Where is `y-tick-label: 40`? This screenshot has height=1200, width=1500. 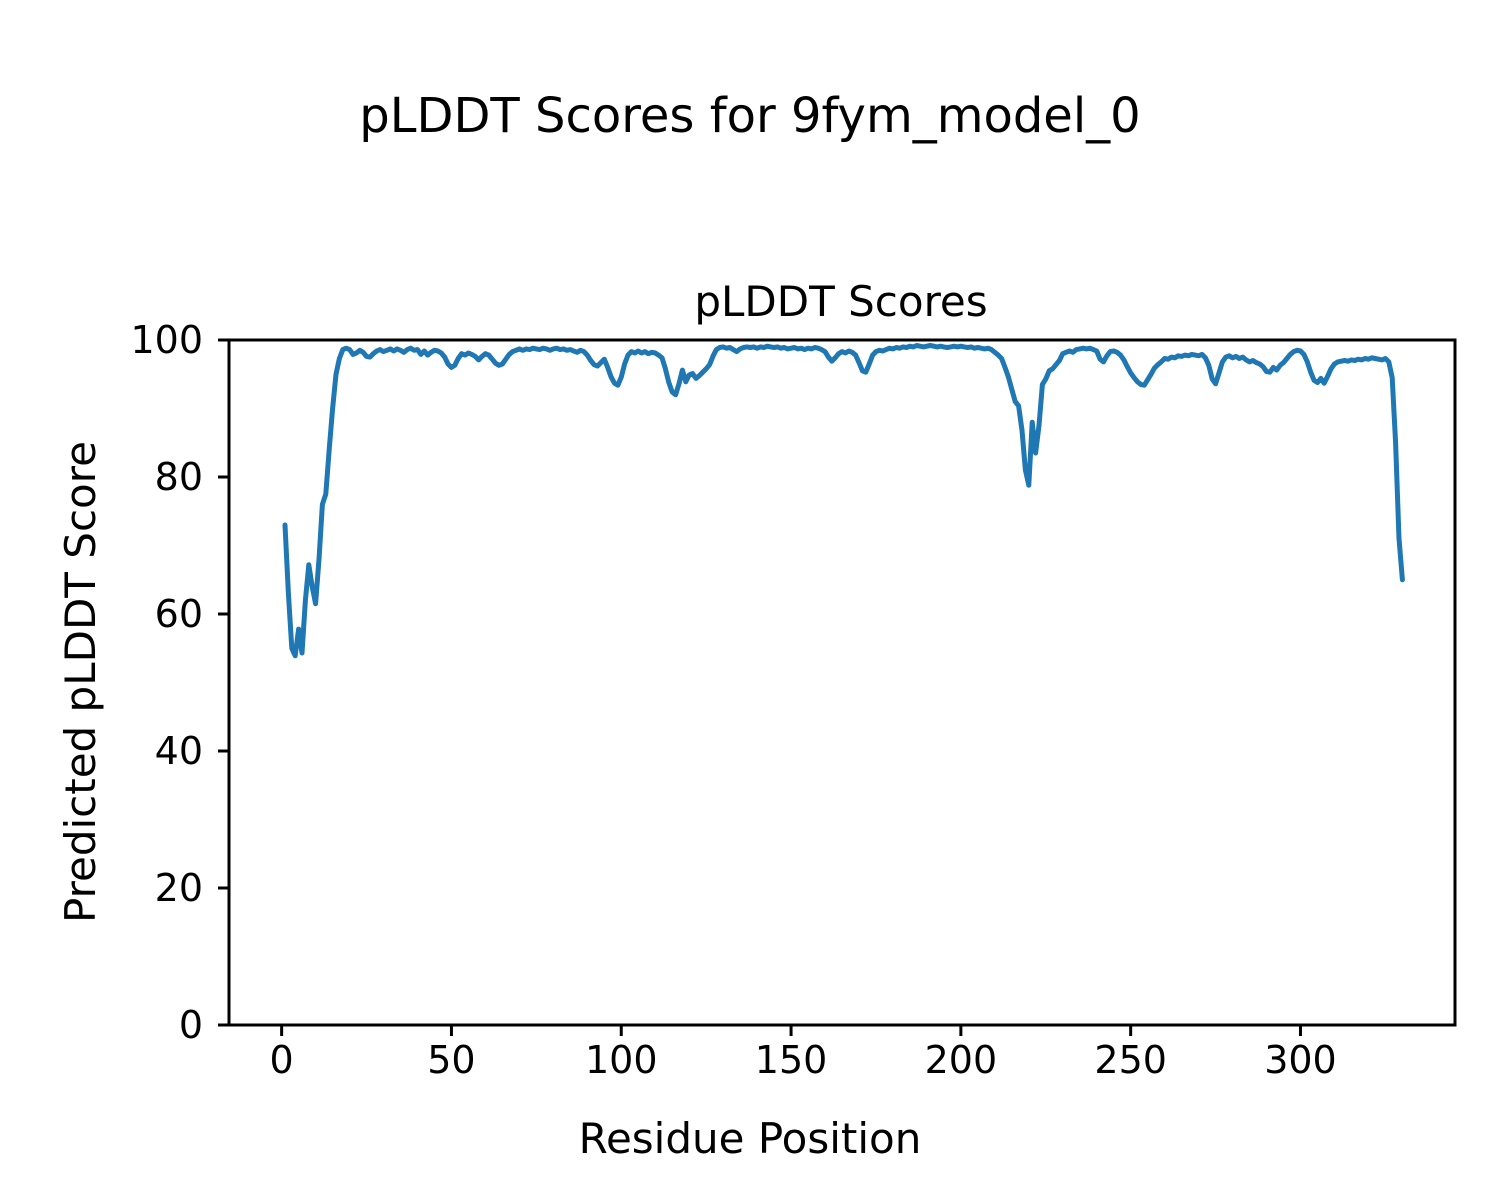 y-tick-label: 40 is located at coordinates (178, 751).